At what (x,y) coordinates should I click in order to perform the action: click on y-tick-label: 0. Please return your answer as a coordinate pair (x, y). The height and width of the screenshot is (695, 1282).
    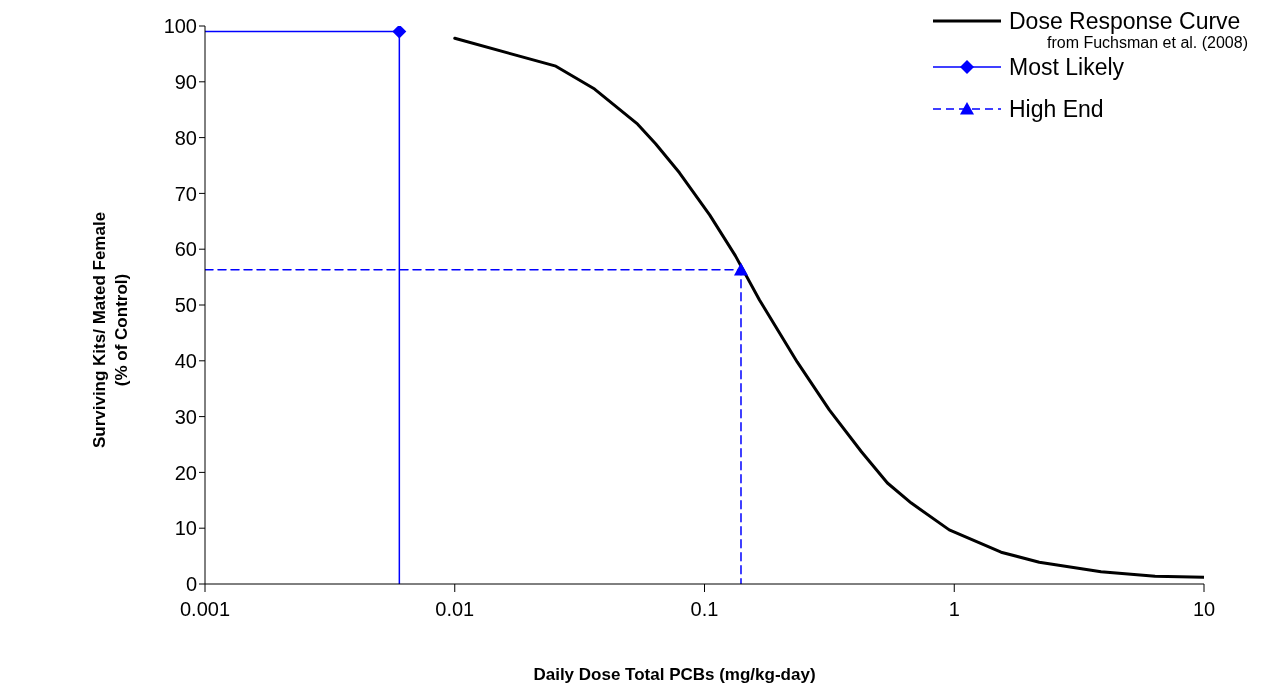
    Looking at the image, I should click on (191, 584).